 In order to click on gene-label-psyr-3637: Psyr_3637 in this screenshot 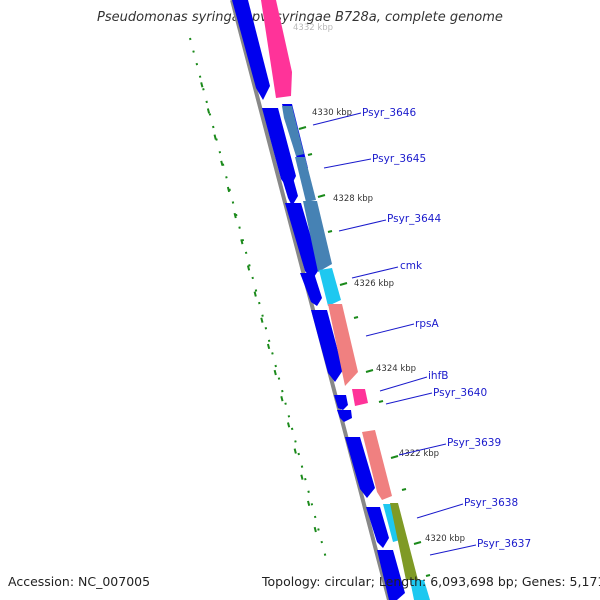, I will do `click(504, 544)`.